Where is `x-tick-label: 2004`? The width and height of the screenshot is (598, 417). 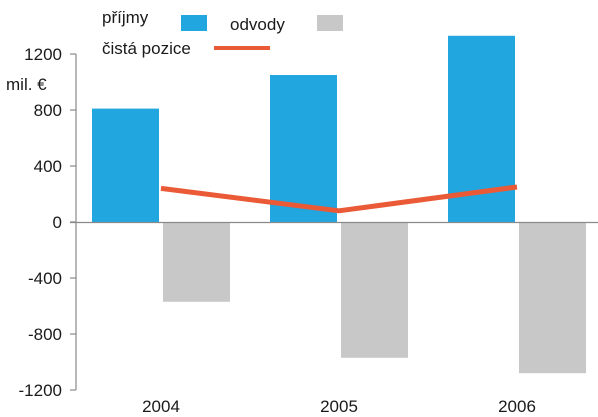
x-tick-label: 2004 is located at coordinates (161, 406).